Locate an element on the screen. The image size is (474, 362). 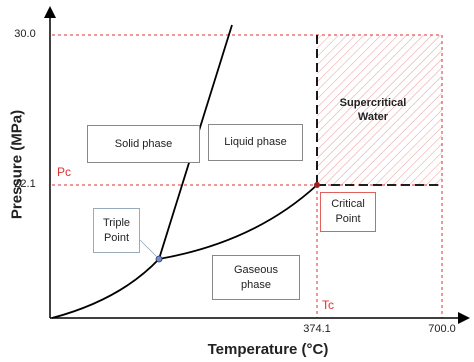
y-tick-label: 22.1 is located at coordinates (25, 184).